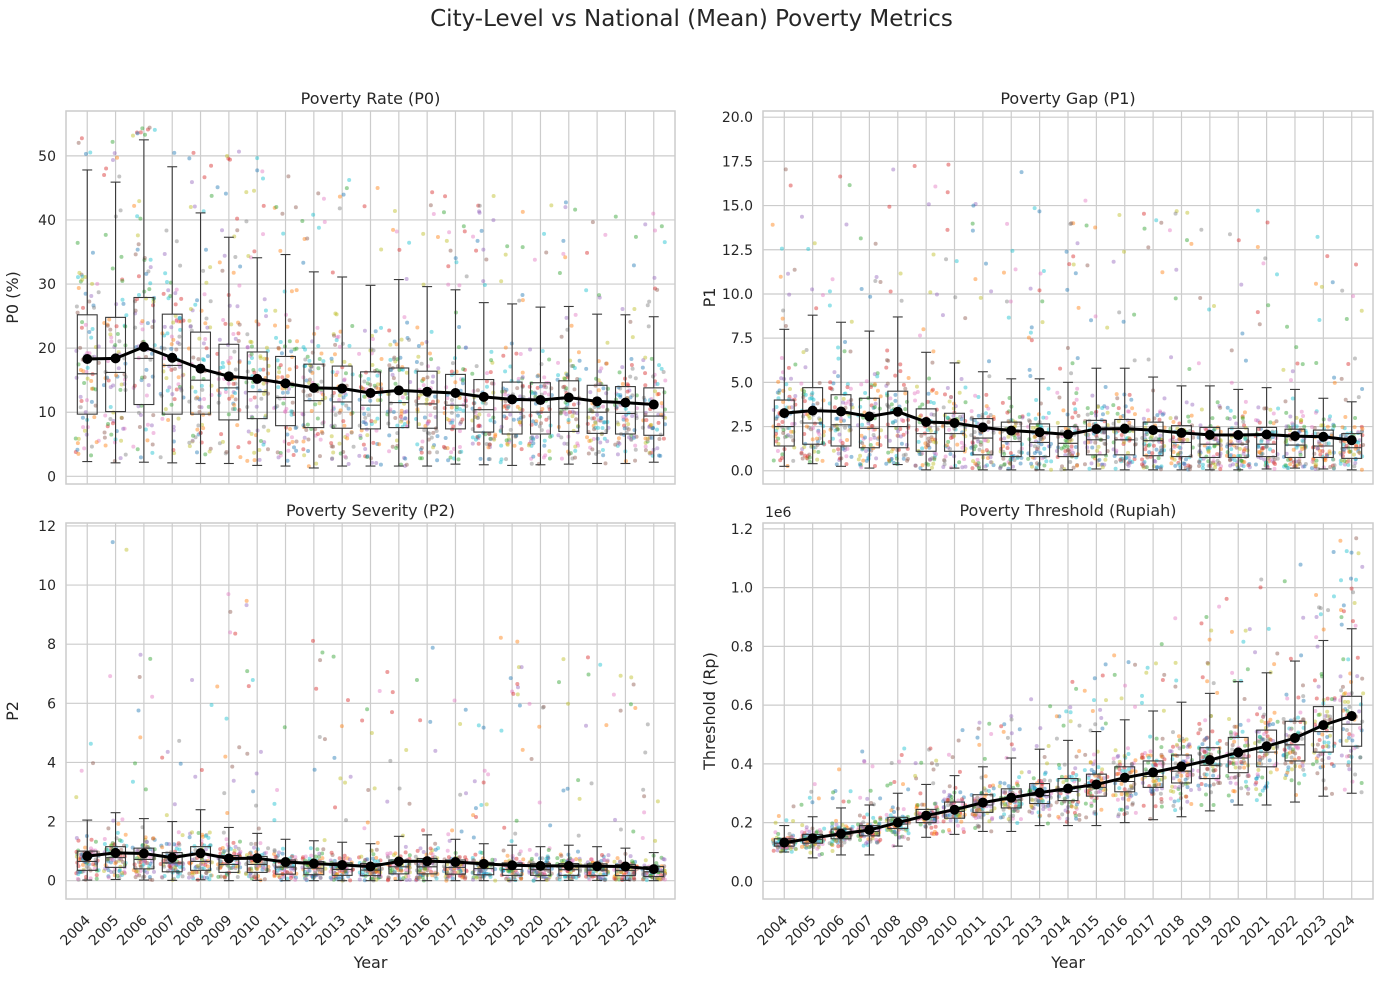  I want to click on x-tick-label: 2011, so click(274, 931).